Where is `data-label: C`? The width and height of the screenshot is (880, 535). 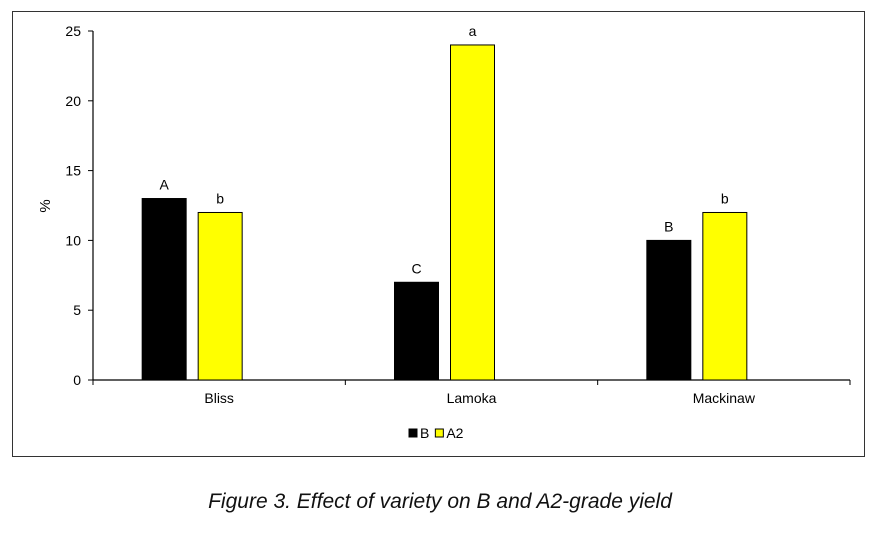 data-label: C is located at coordinates (416, 268).